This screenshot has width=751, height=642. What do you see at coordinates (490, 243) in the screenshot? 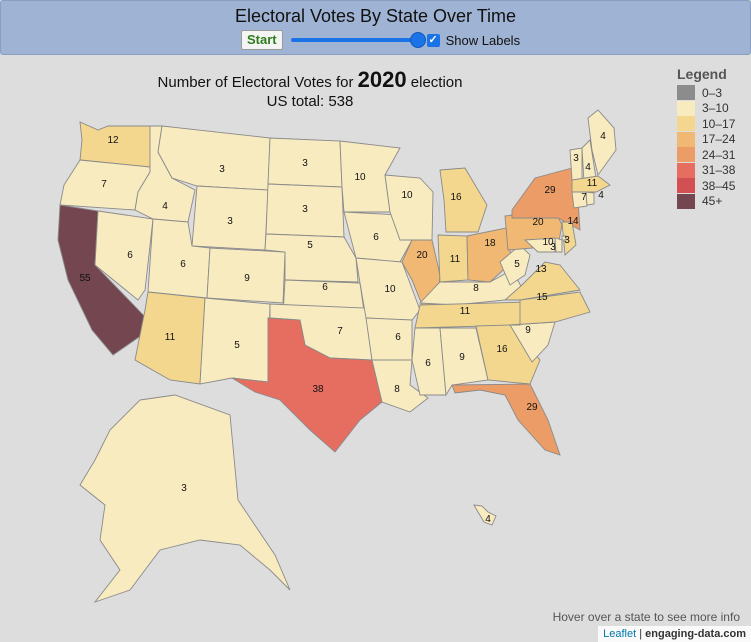
I see `state-label-oh: 18` at bounding box center [490, 243].